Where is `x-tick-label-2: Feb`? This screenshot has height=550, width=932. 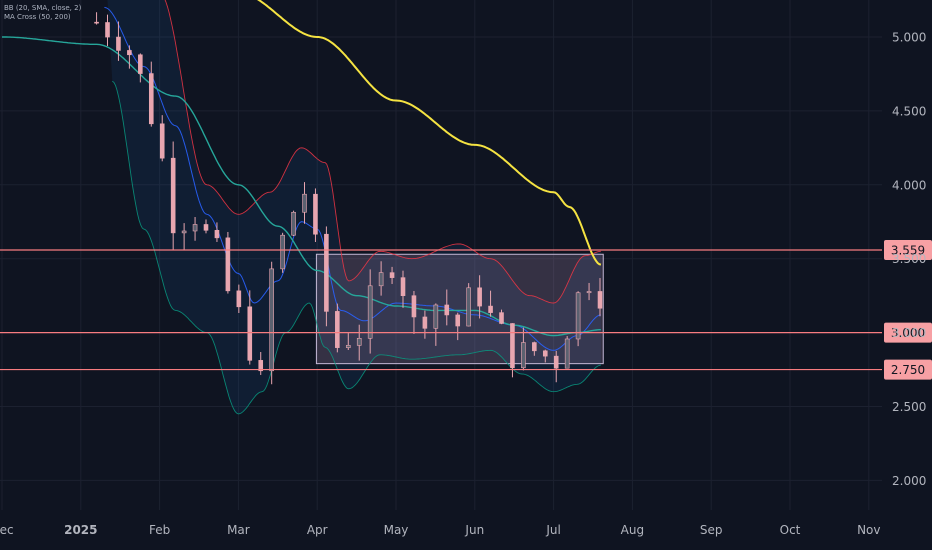
x-tick-label-2: Feb is located at coordinates (159, 530).